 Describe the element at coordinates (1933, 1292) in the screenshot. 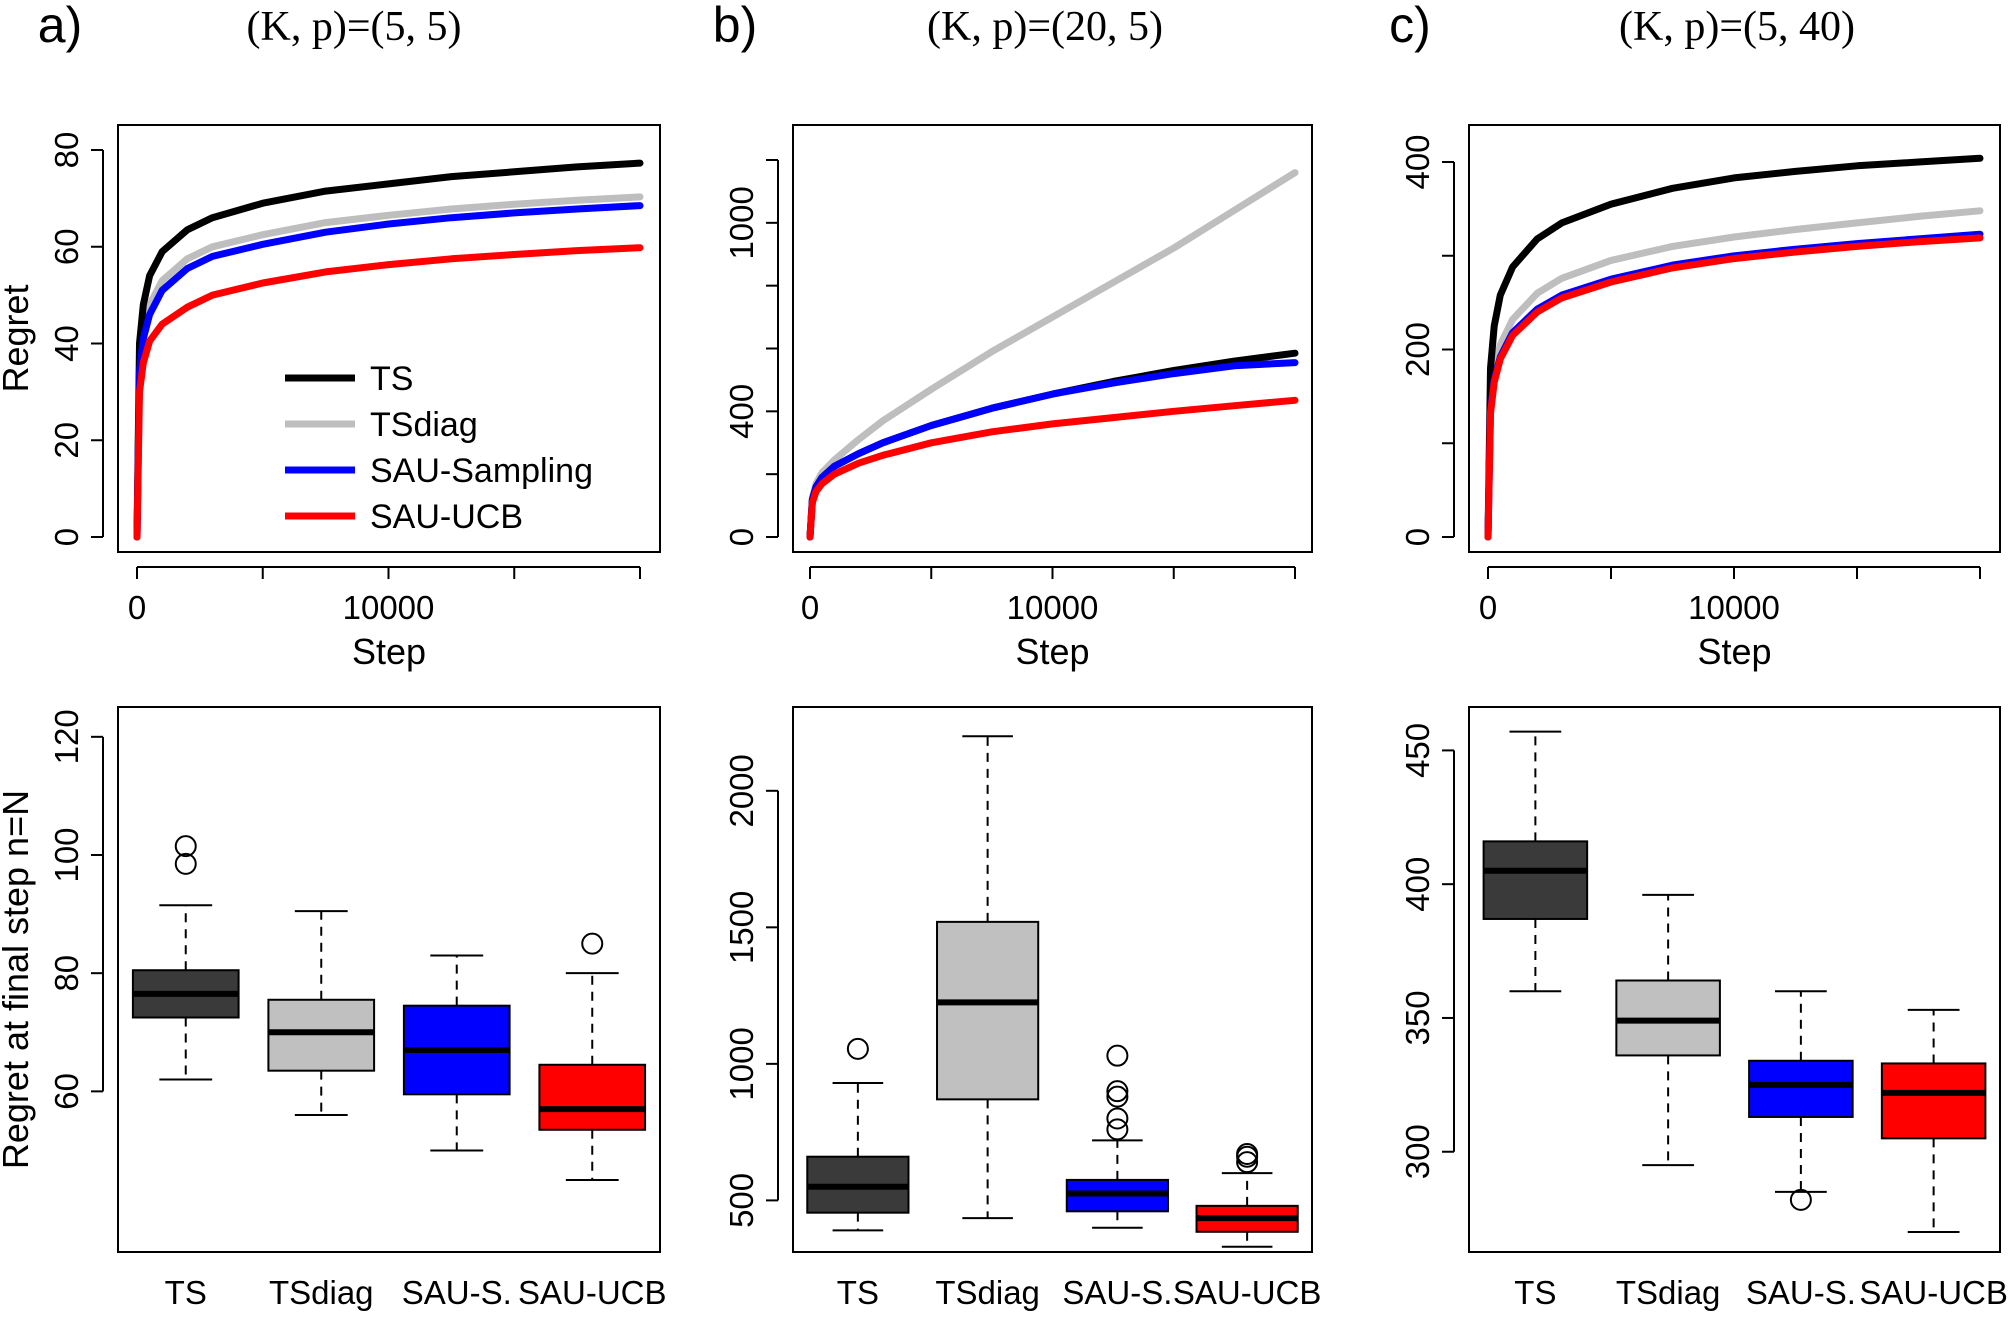

I see `x-category-label: SAU-UCB` at that location.